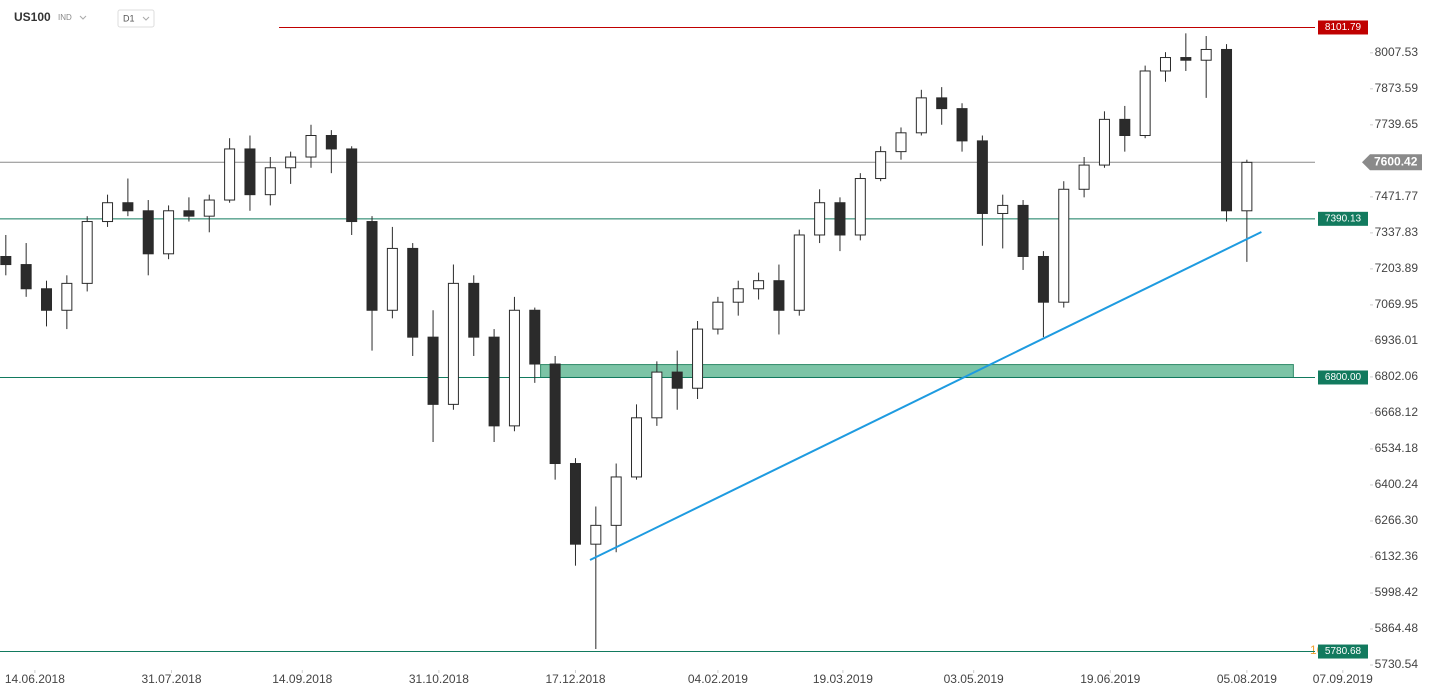 The image size is (1435, 697). I want to click on y-tick-label: 6132.36, so click(1397, 556).